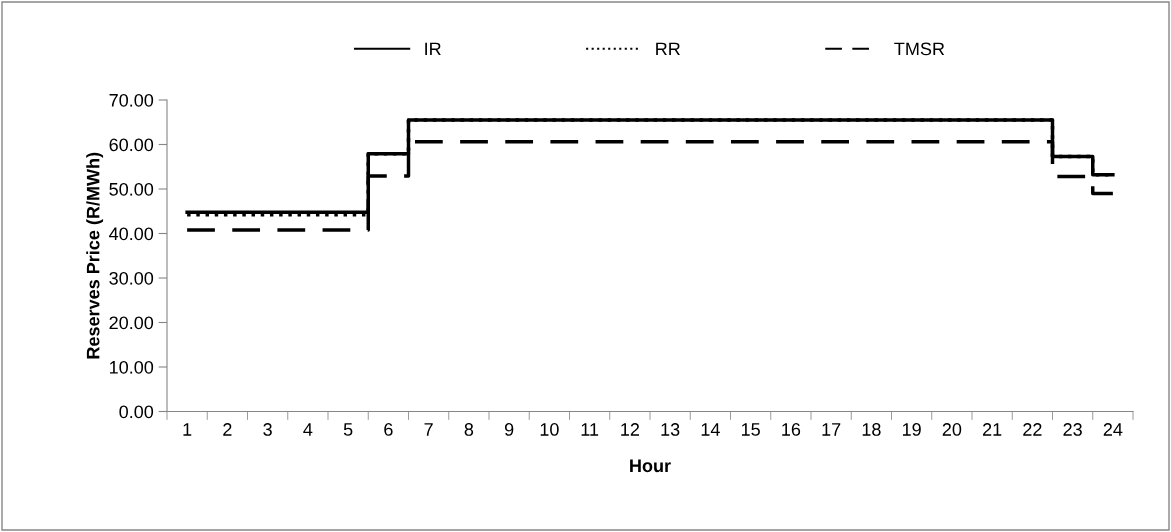  What do you see at coordinates (871, 429) in the screenshot?
I see `x-tick-label: 18` at bounding box center [871, 429].